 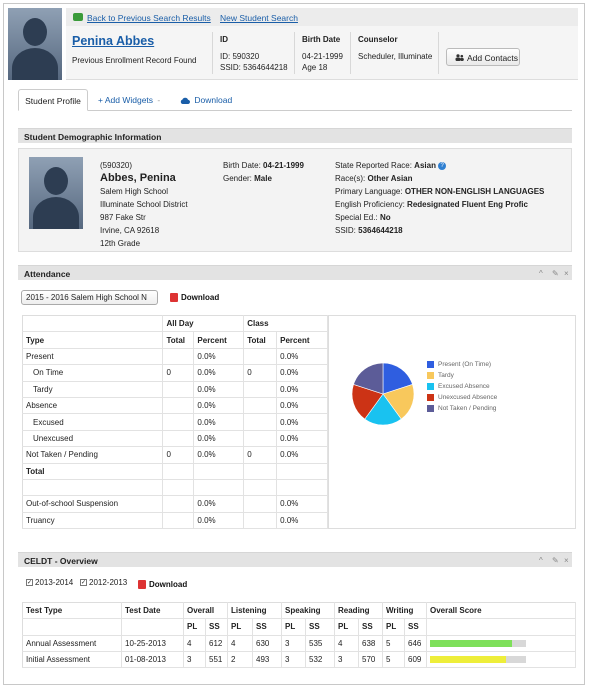 What do you see at coordinates (442, 165) in the screenshot?
I see `help-icon: ?` at bounding box center [442, 165].